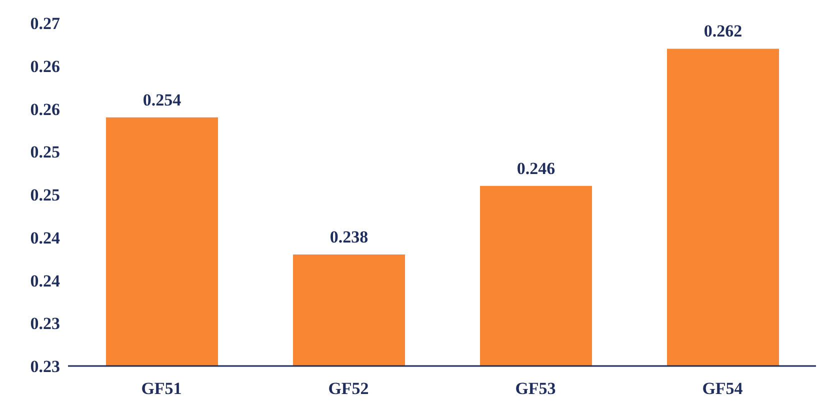  What do you see at coordinates (723, 388) in the screenshot?
I see `x-tick-label: GF54` at bounding box center [723, 388].